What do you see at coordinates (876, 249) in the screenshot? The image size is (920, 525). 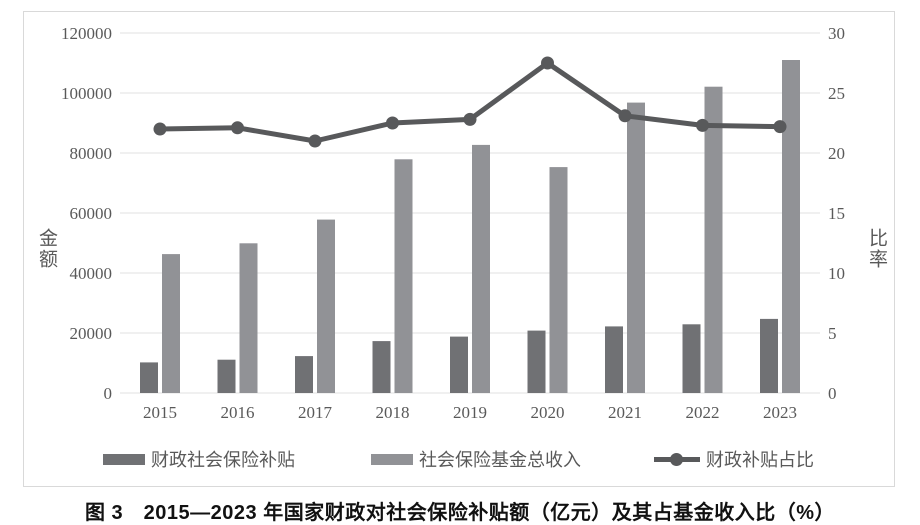 I see `right-axis-title: 比率` at bounding box center [876, 249].